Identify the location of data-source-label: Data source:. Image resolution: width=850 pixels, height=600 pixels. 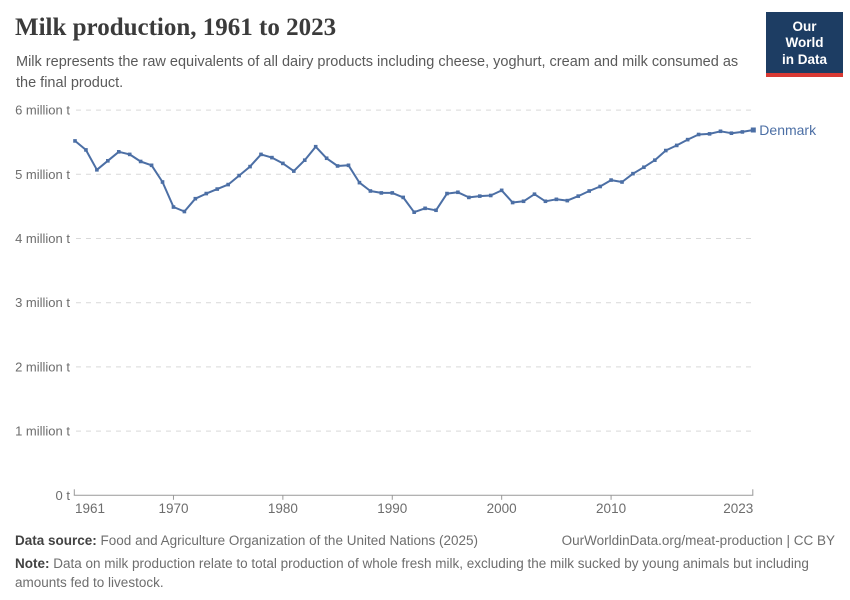
(56, 540).